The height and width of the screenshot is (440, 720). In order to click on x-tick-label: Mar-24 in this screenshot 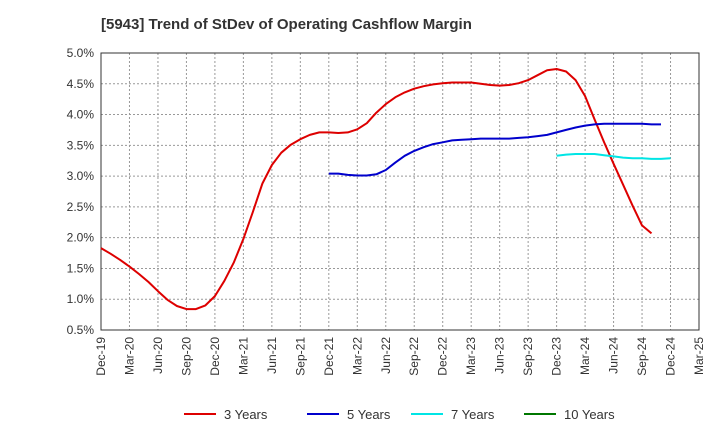, I will do `click(585, 356)`.